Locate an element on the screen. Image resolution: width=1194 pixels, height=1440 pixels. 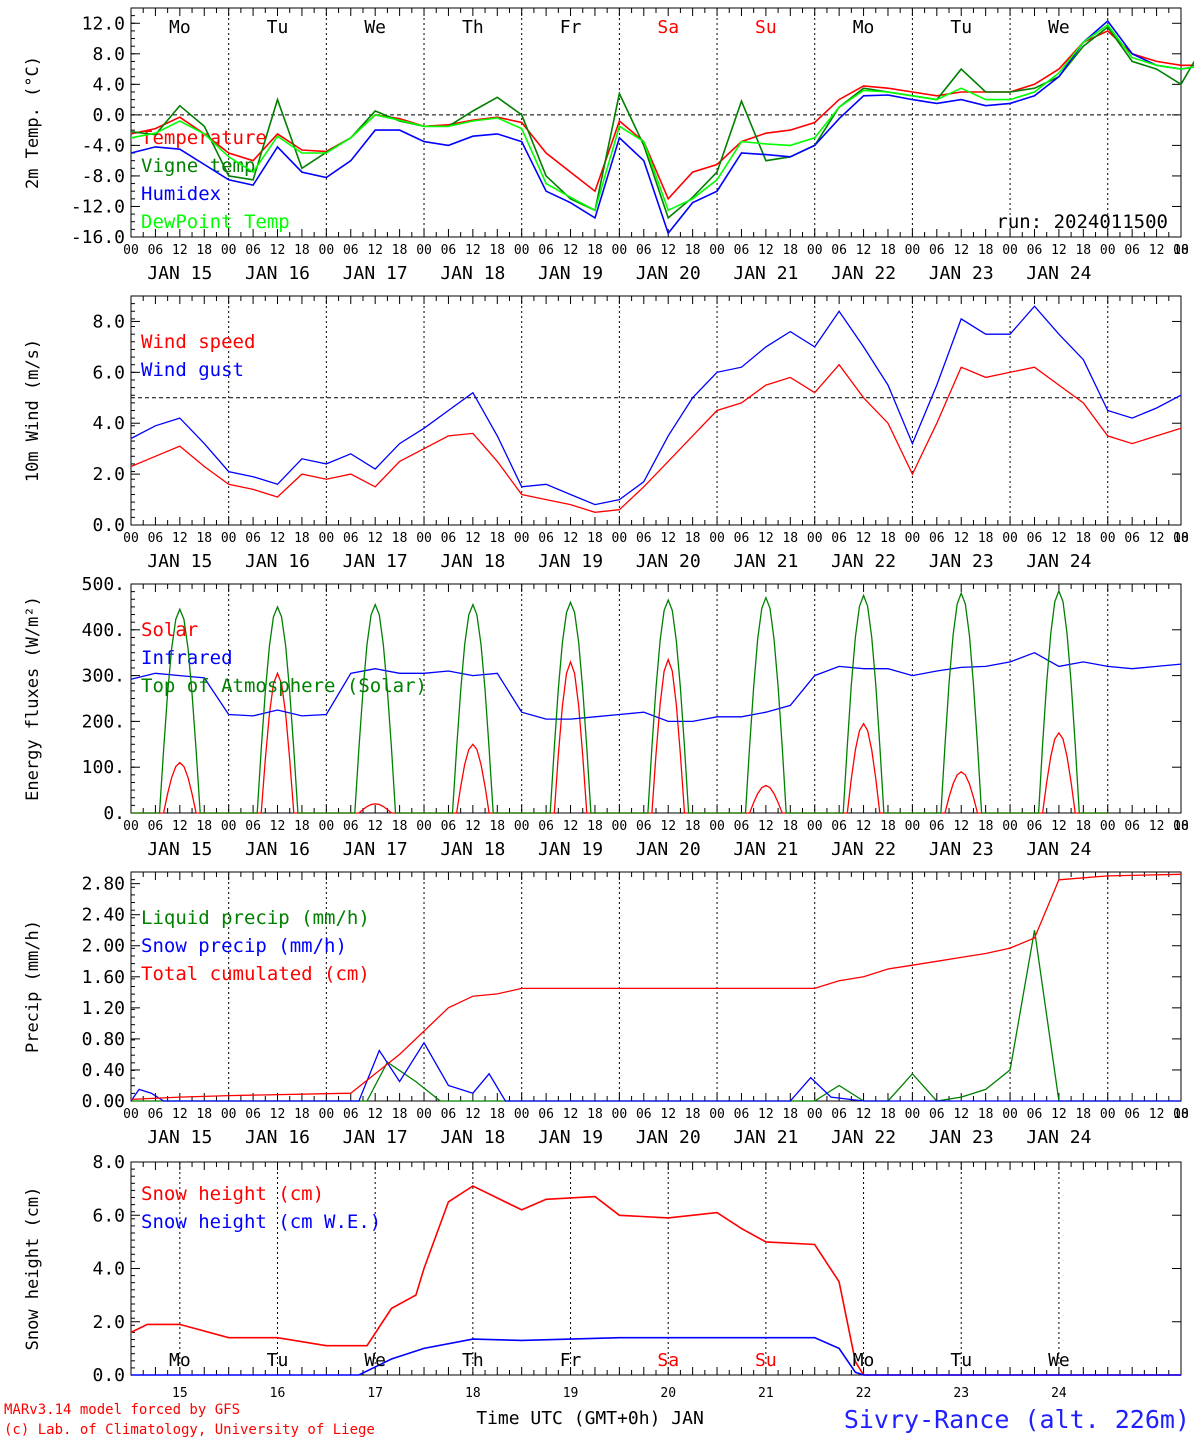
y-tick-label: 8.0 is located at coordinates (108, 321).